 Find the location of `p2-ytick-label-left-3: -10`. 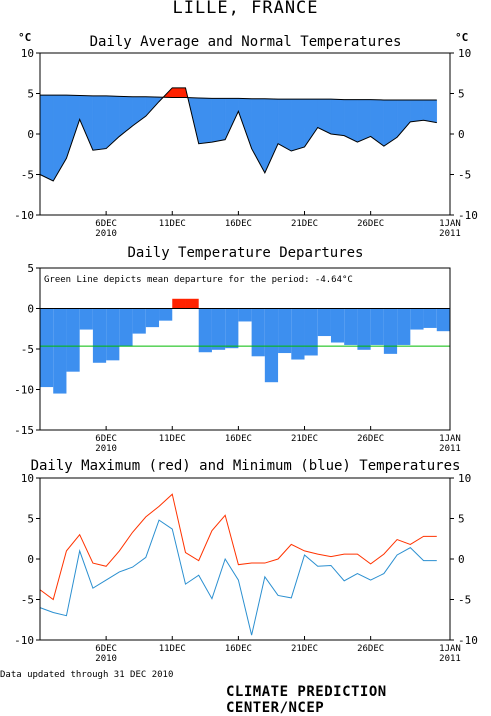

p2-ytick-label-left-3: -10 is located at coordinates (24, 390).